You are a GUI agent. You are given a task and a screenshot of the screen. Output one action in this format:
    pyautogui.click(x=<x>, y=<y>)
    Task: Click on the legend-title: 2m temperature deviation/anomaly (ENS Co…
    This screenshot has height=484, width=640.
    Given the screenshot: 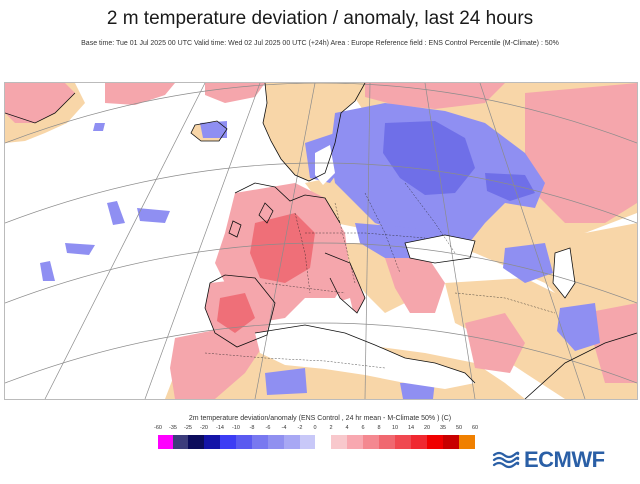 What is the action you would take?
    pyautogui.click(x=320, y=418)
    